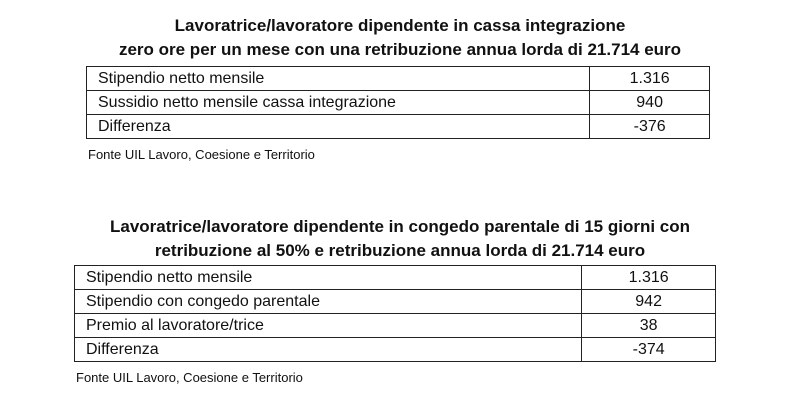 The image size is (800, 410). Describe the element at coordinates (328, 325) in the screenshot. I see `row-label: Premio al lavoratore/trice` at that location.